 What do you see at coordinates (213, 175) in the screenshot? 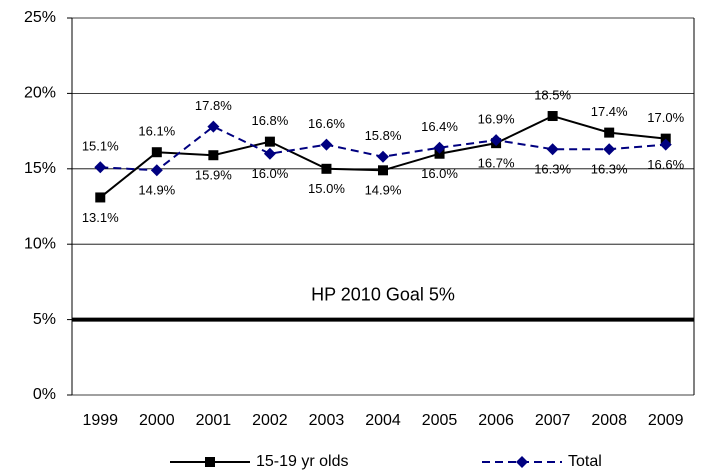
I see `value-label: 15.9%` at bounding box center [213, 175].